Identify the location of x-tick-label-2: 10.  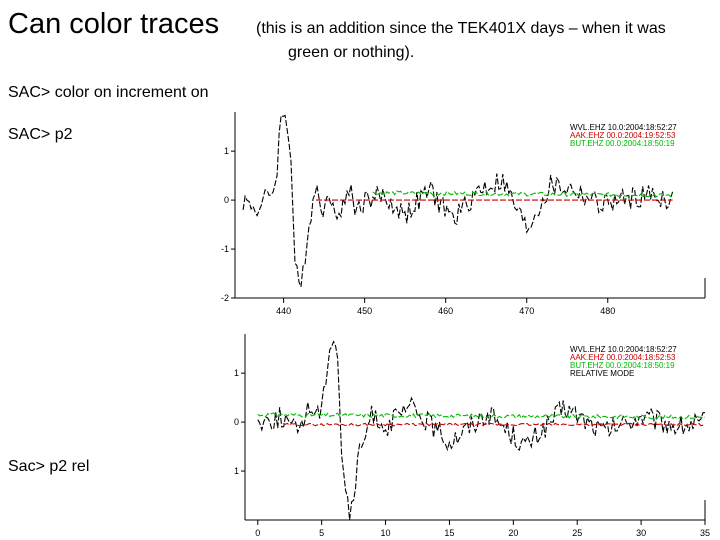
(386, 533).